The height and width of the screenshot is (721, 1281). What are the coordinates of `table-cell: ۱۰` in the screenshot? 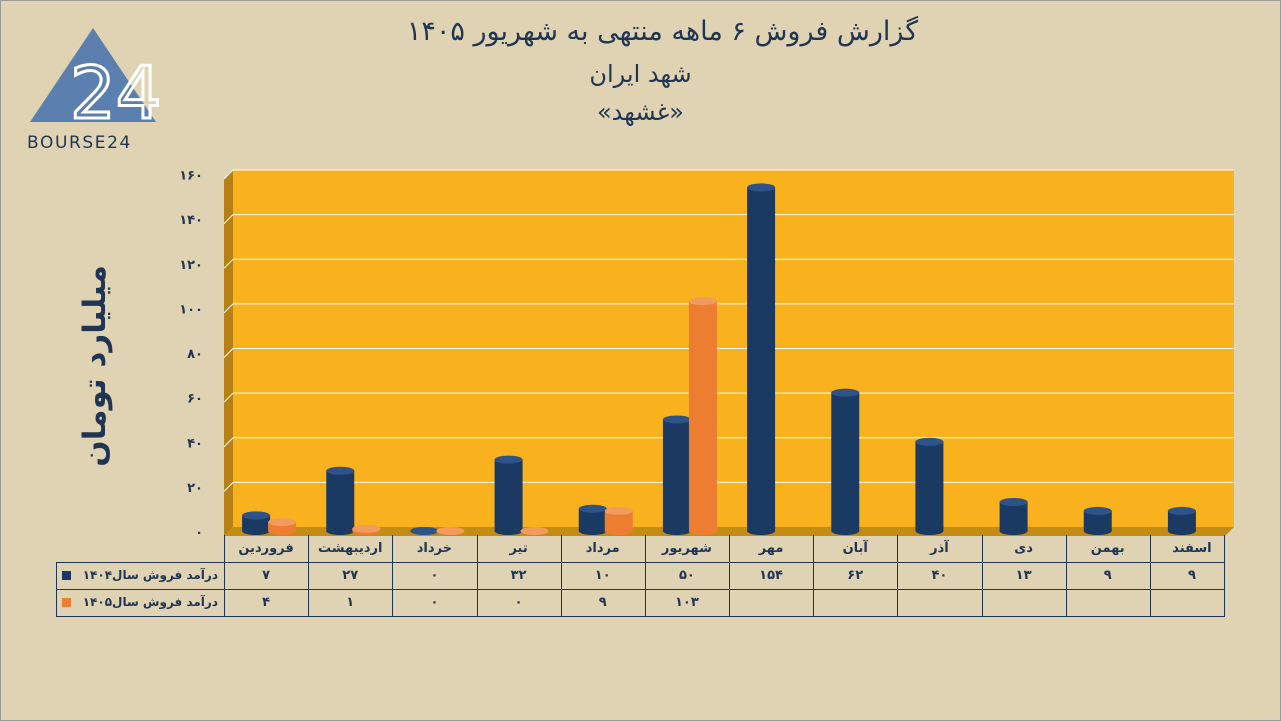 It's located at (602, 575).